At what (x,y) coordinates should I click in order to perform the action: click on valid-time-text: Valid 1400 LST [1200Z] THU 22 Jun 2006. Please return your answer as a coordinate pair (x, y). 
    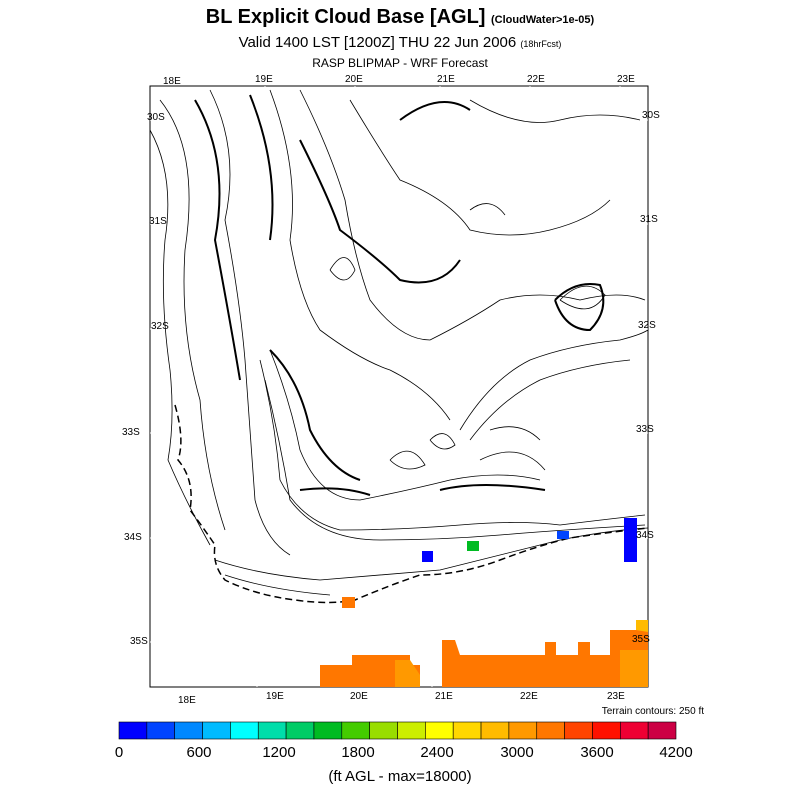
    Looking at the image, I should click on (377, 42).